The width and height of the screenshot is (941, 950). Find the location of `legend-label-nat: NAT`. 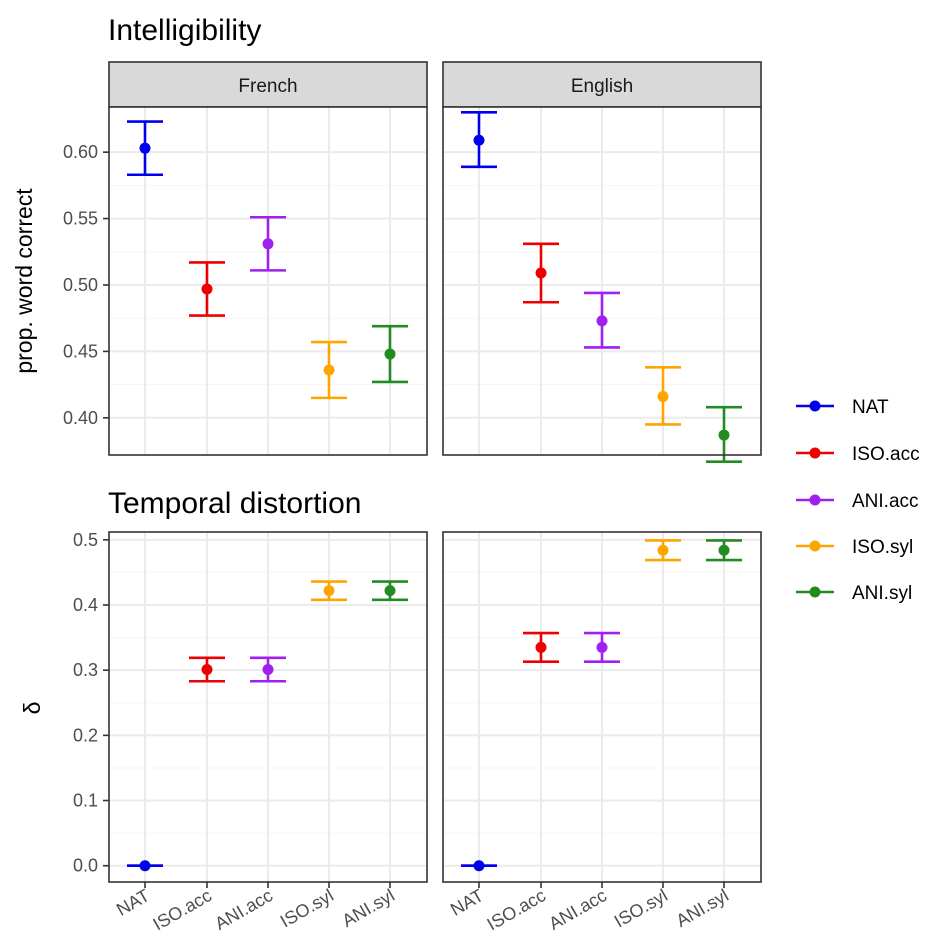

legend-label-nat: NAT is located at coordinates (870, 407).